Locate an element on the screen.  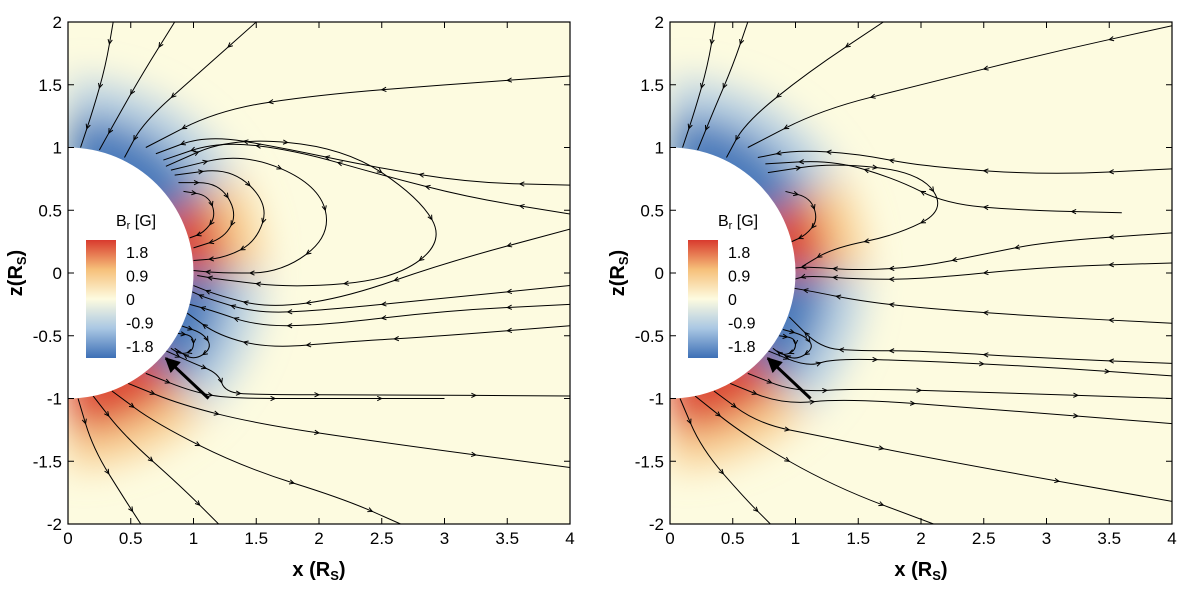
legend-value: -1.8 is located at coordinates (742, 347).